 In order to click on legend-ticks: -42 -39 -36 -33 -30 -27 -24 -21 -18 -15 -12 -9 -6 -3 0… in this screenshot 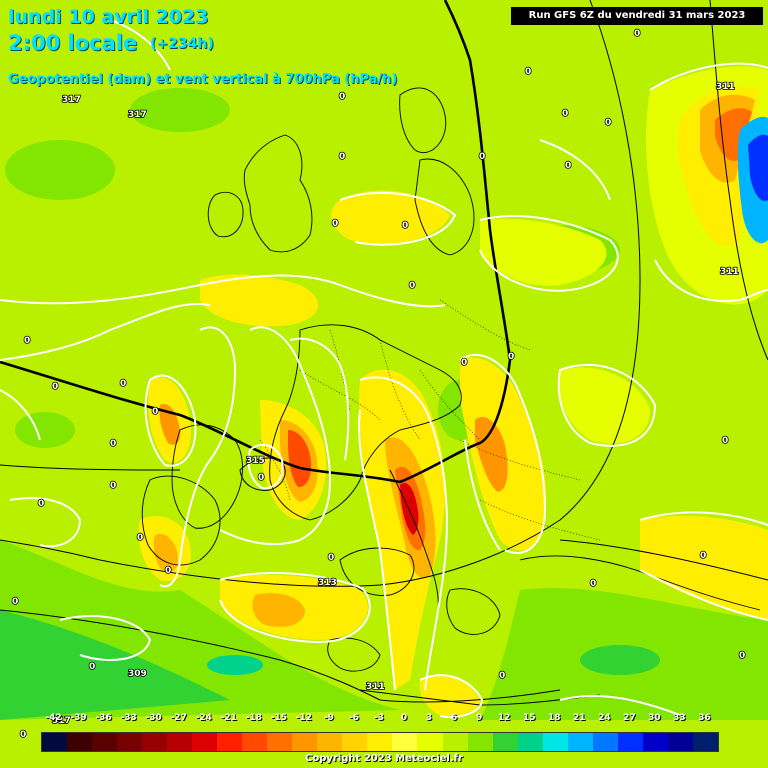, I will do `click(379, 720)`.